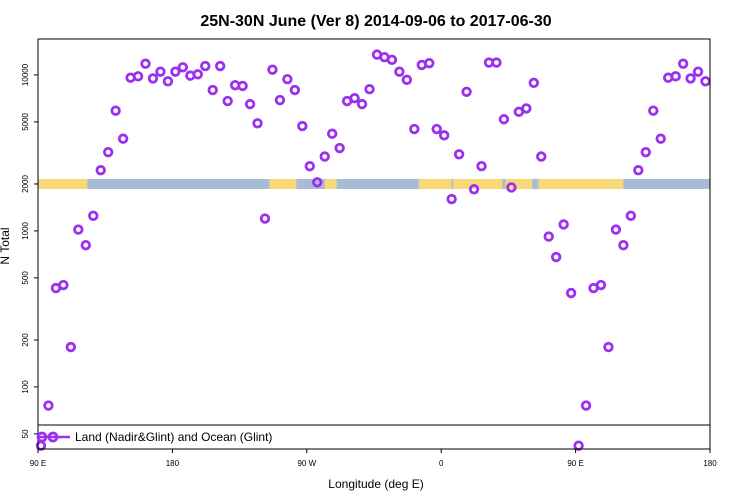  Describe the element at coordinates (6, 245) in the screenshot. I see `y-axis-label: N Total` at that location.